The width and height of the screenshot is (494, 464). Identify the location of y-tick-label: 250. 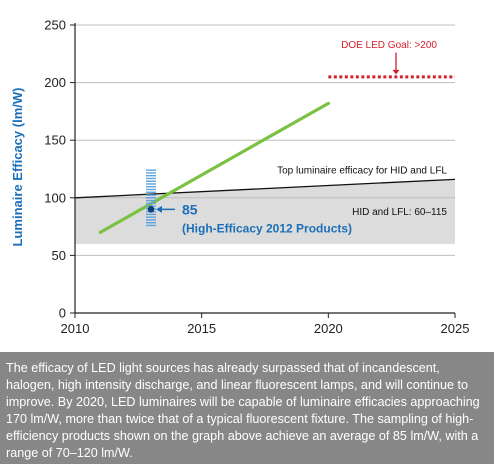
(55, 25).